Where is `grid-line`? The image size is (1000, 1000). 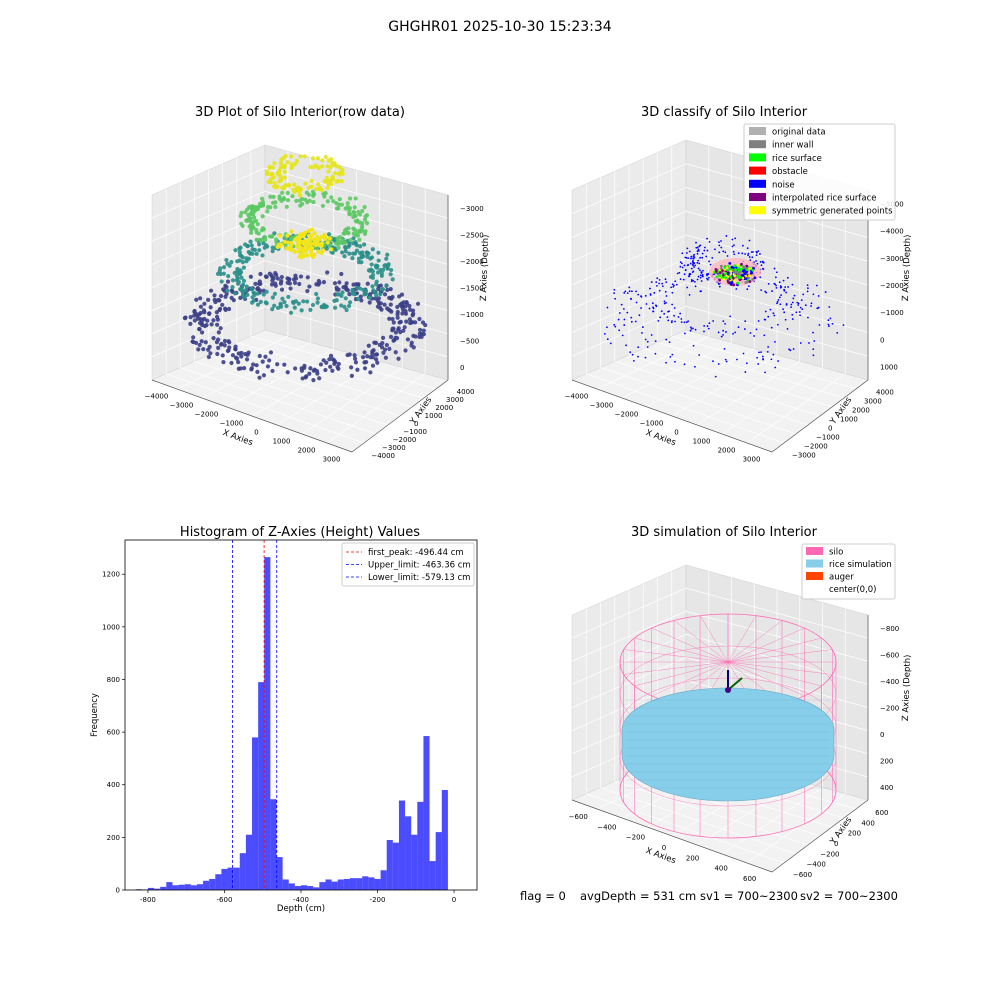 grid-line is located at coordinates (777, 236).